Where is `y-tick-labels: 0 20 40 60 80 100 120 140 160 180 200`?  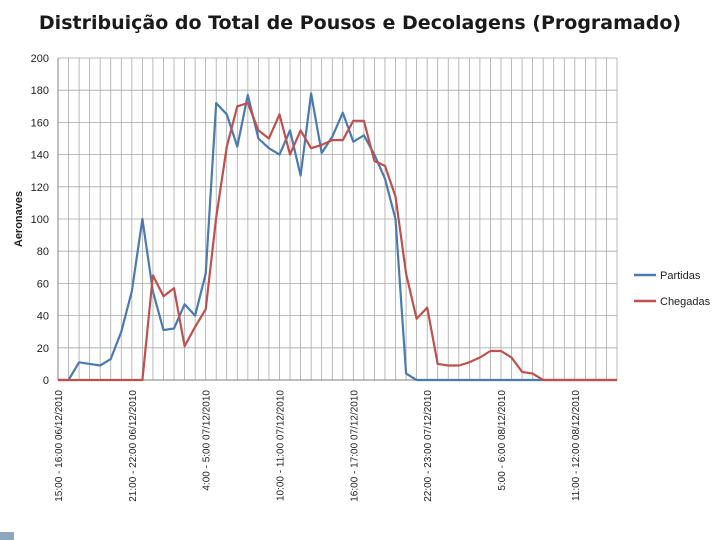
y-tick-labels: 0 20 40 60 80 100 120 140 160 180 200 is located at coordinates (40, 220).